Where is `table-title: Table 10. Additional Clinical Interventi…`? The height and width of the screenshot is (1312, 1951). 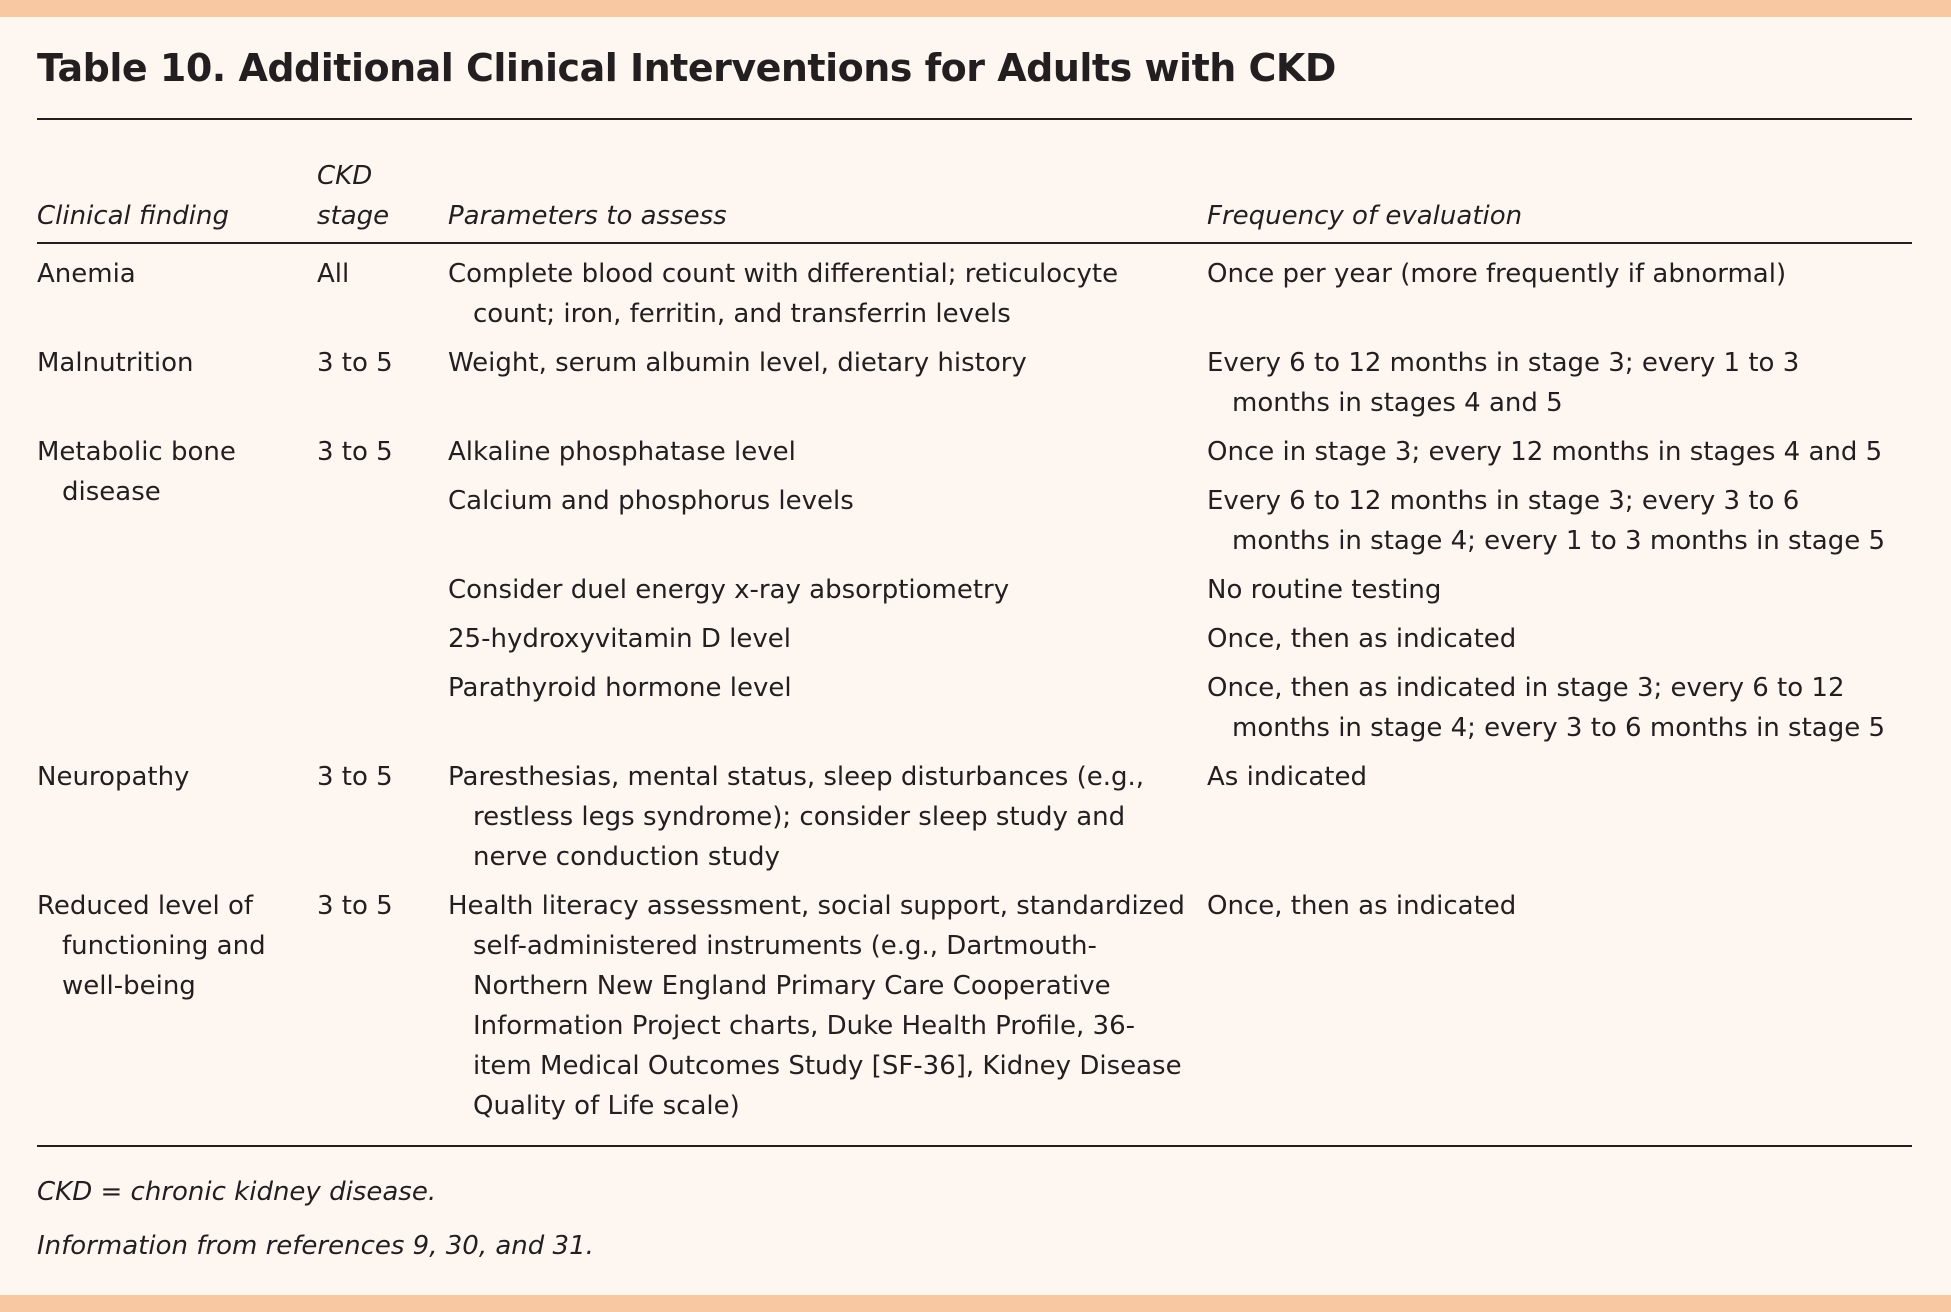
table-title: Table 10. Additional Clinical Interventi… is located at coordinates (686, 68).